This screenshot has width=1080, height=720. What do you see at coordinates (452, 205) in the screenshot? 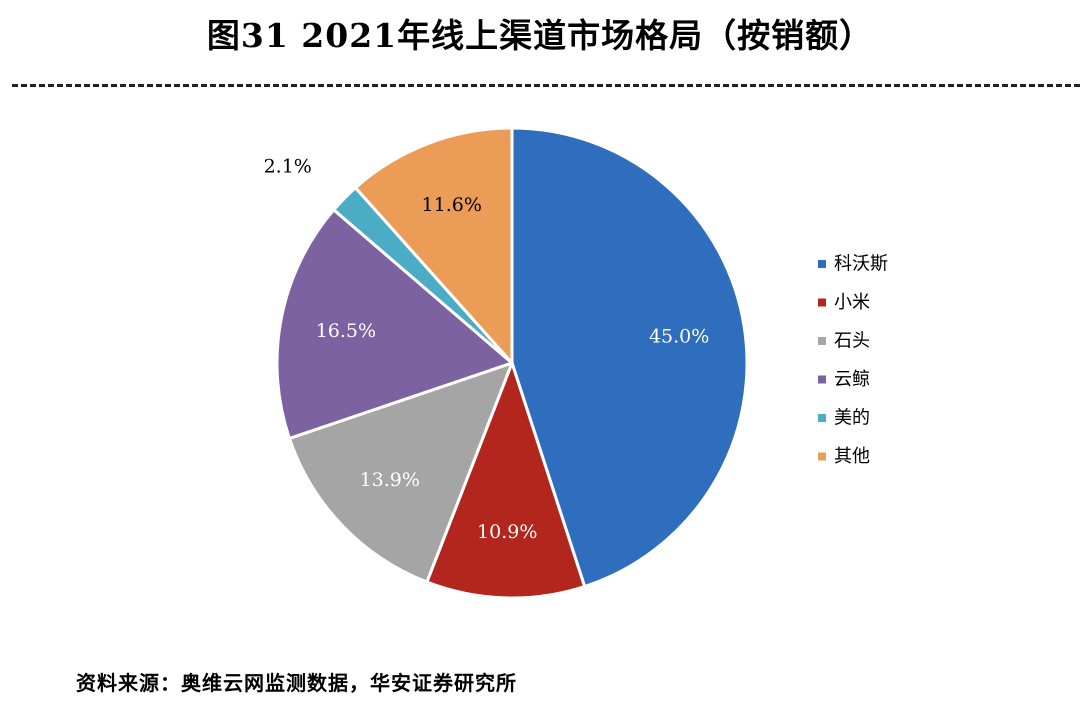
I see `slice-value-label: 11.6%` at bounding box center [452, 205].